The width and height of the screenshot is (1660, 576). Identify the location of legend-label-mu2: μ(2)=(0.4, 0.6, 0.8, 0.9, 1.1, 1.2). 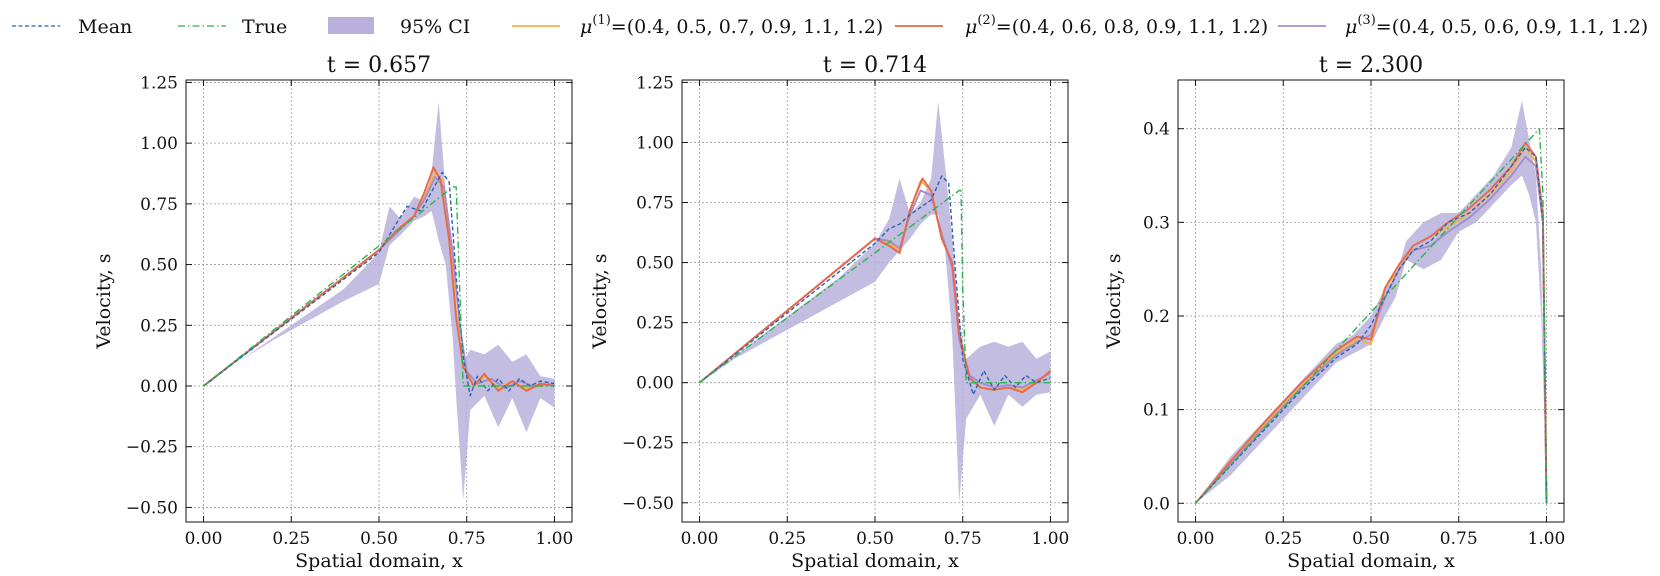
(1116, 25).